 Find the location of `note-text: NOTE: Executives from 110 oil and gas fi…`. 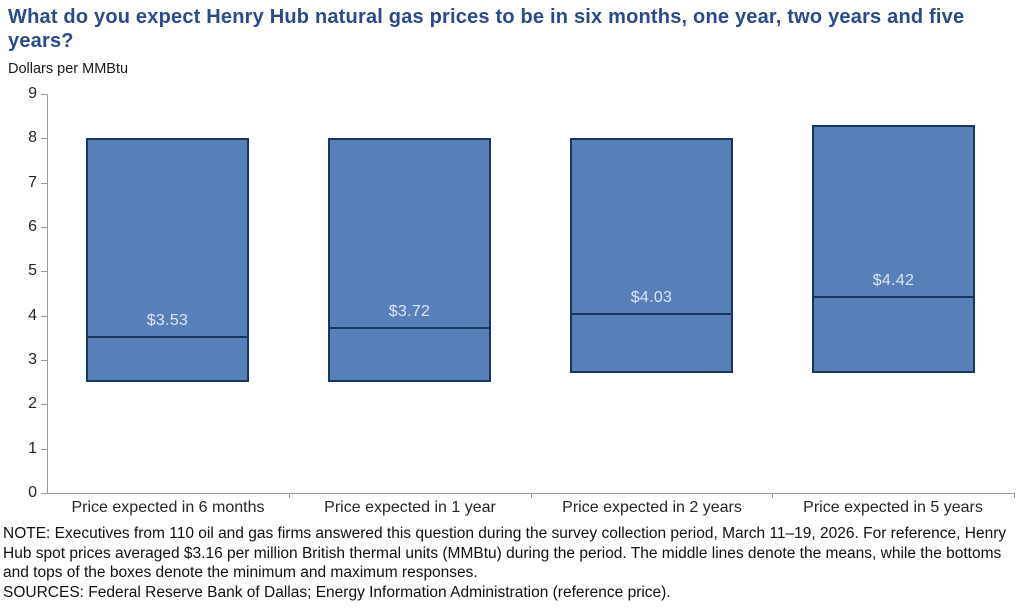

note-text: NOTE: Executives from 110 oil and gas fi… is located at coordinates (505, 553).